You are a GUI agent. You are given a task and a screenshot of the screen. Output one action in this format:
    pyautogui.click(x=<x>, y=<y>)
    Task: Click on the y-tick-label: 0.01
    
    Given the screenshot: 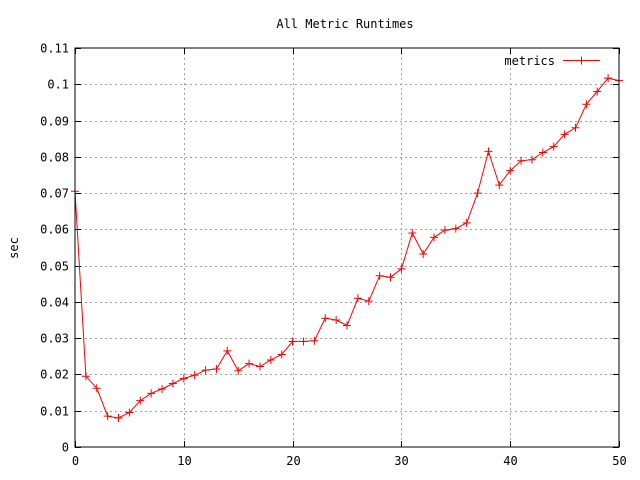 What is the action you would take?
    pyautogui.click(x=54, y=412)
    